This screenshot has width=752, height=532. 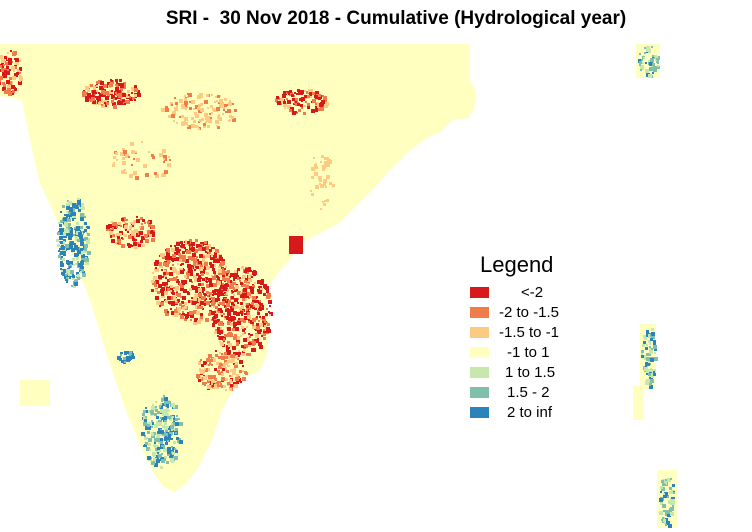 What do you see at coordinates (479, 412) in the screenshot?
I see `legend-swatch` at bounding box center [479, 412].